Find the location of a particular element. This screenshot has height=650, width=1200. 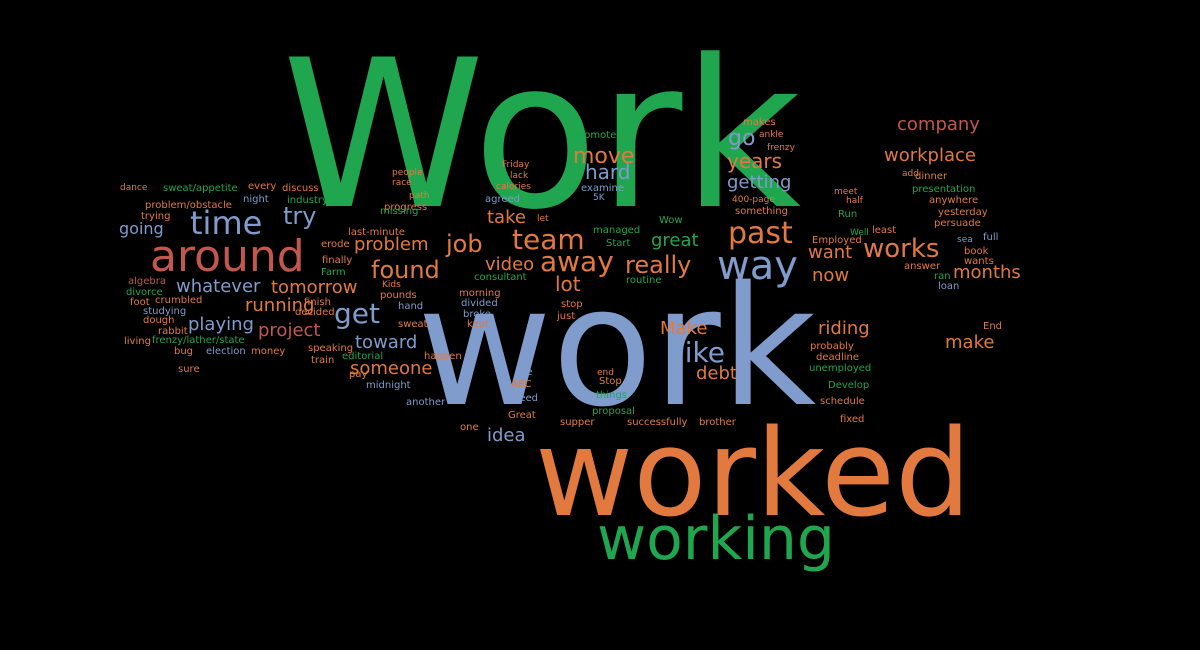

word-finish: finish is located at coordinates (317, 302).